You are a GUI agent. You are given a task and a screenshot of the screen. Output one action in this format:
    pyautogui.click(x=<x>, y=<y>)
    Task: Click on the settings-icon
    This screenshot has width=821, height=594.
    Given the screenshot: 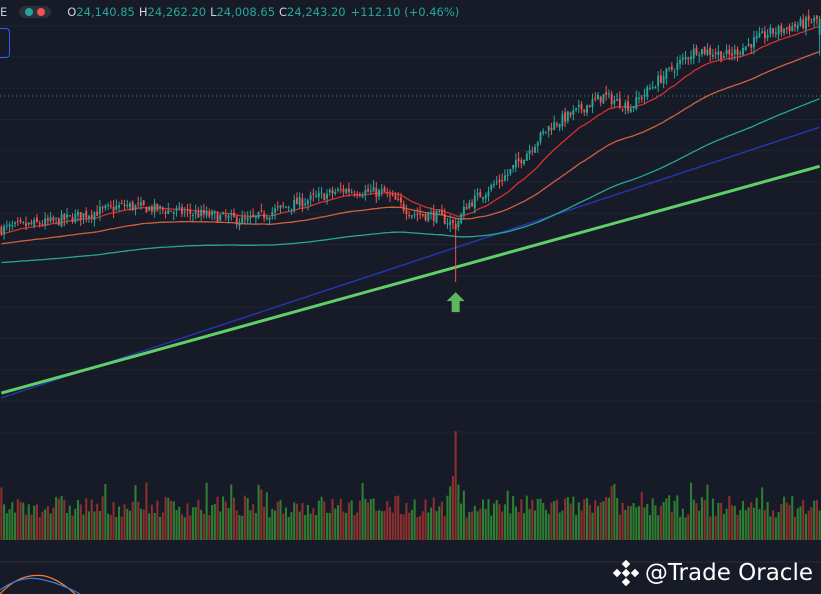 What is the action you would take?
    pyautogui.click(x=41, y=12)
    